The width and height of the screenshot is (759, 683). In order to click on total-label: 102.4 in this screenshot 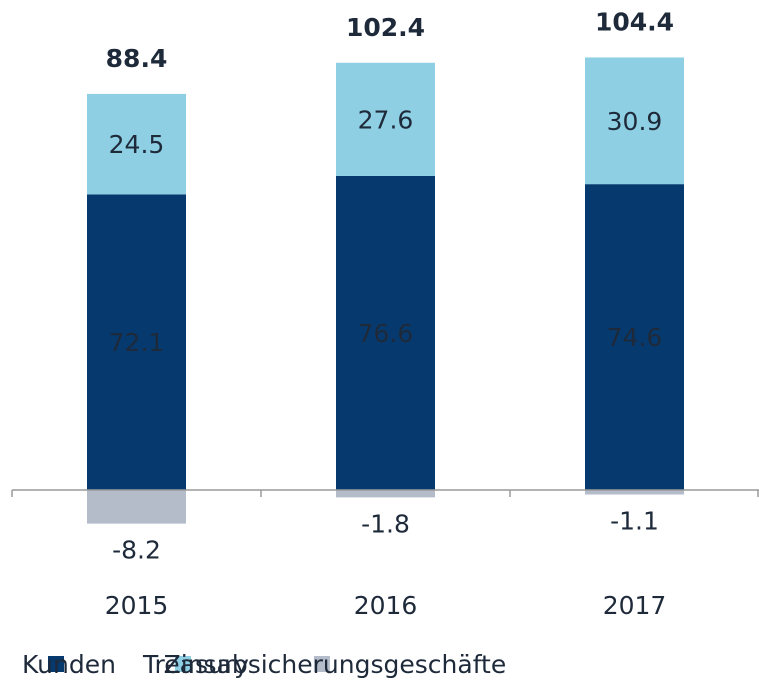, I will do `click(385, 27)`.